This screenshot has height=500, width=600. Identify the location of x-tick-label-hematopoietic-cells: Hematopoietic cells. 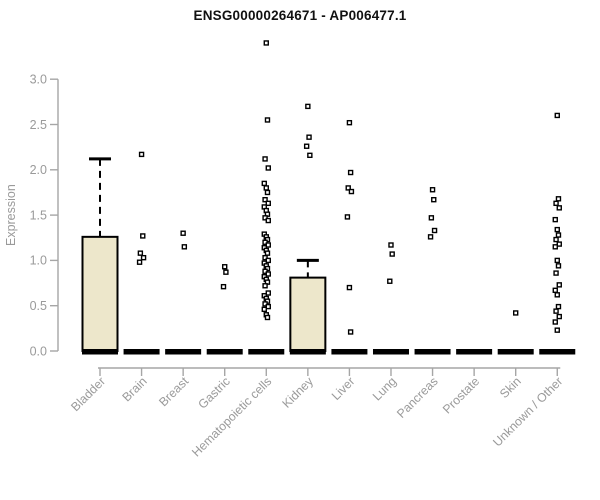
(231, 416).